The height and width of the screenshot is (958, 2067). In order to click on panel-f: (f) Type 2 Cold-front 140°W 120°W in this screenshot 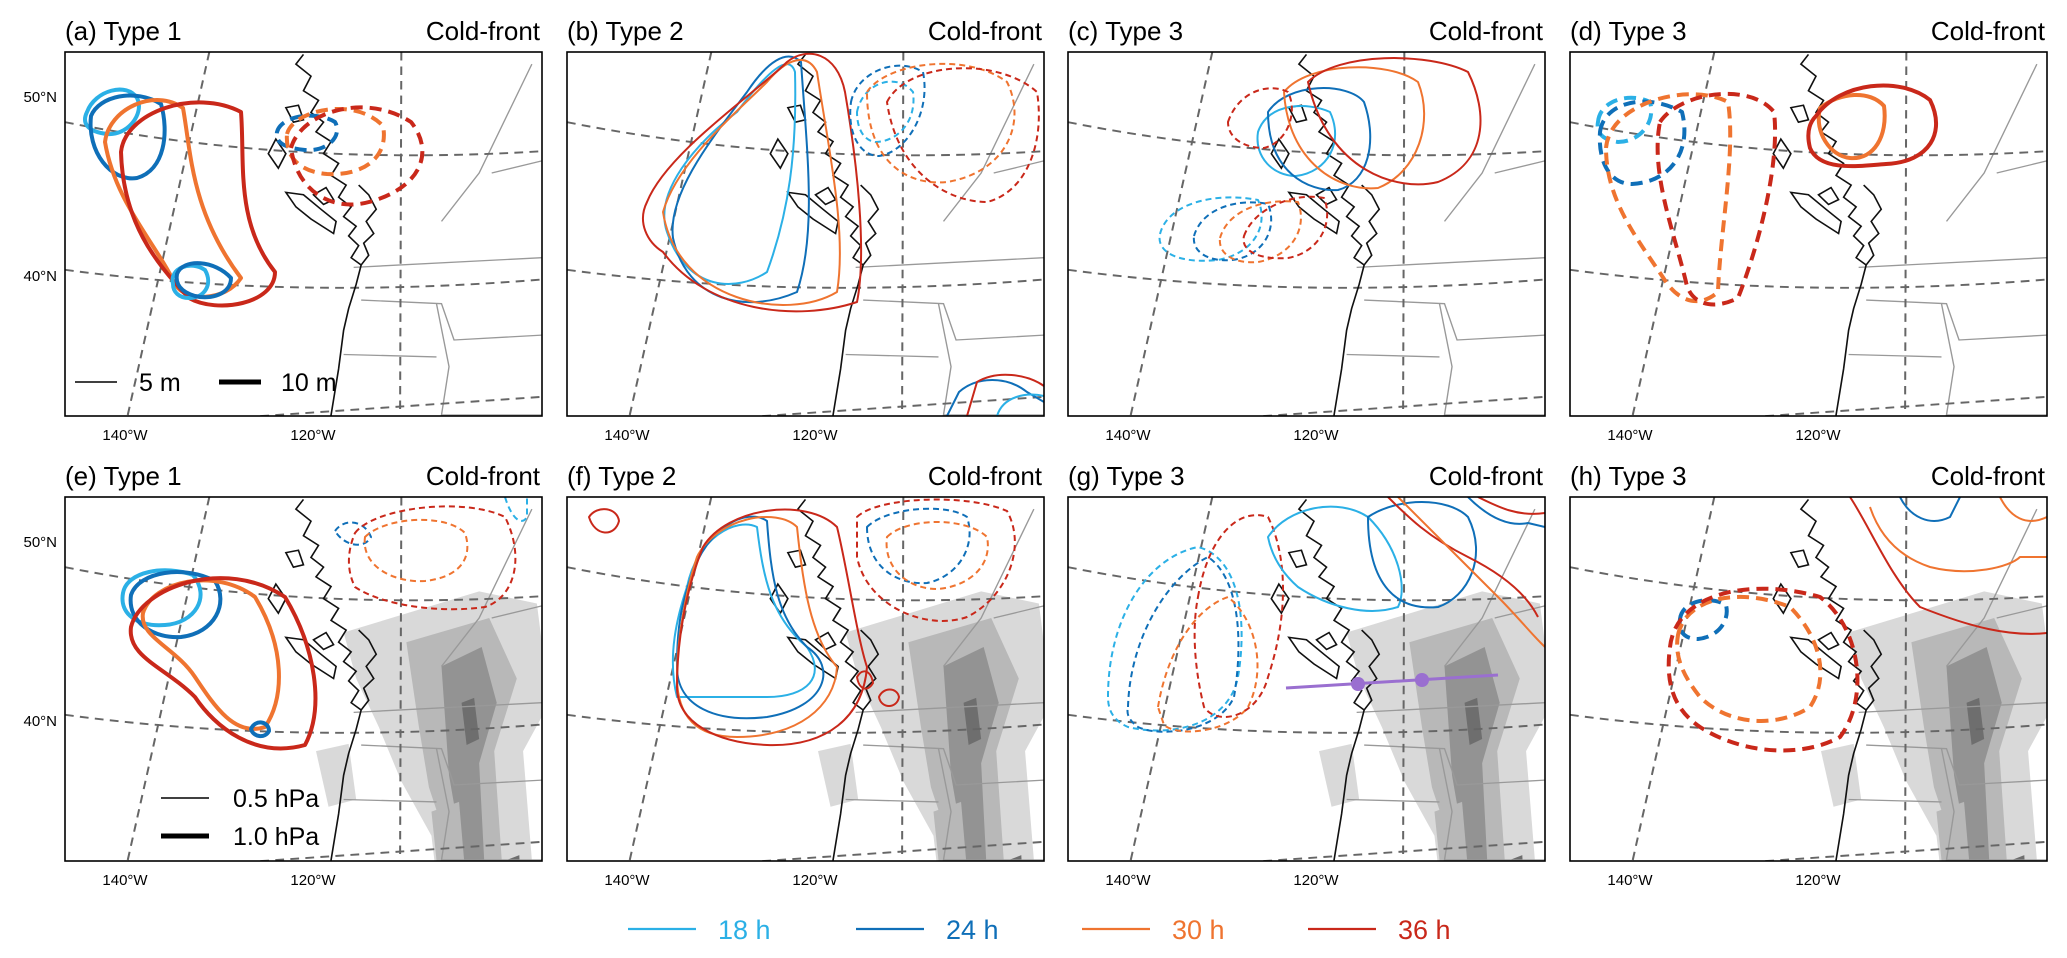, I will do `click(805, 675)`.